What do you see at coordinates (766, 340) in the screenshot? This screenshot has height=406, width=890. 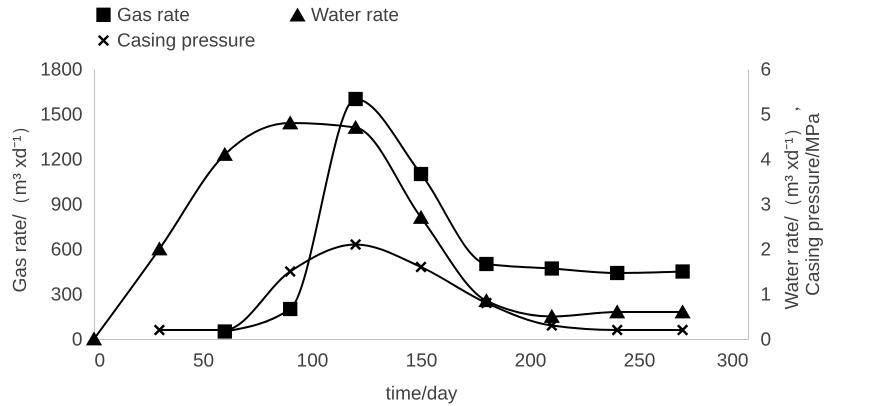 I see `y2-tick-label: 0` at bounding box center [766, 340].